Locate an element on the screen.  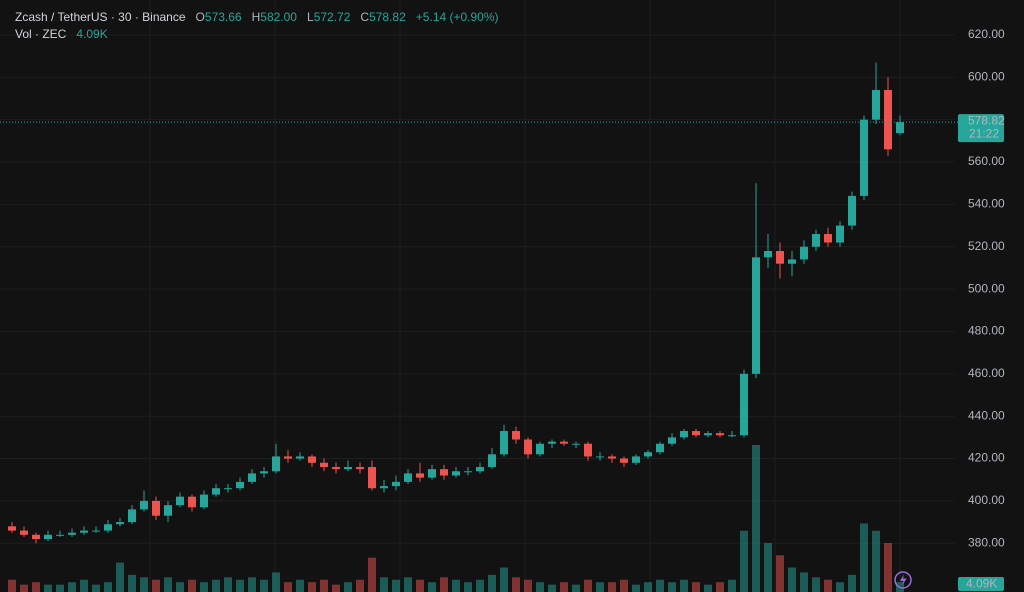
low-value: 572.72 is located at coordinates (332, 17).